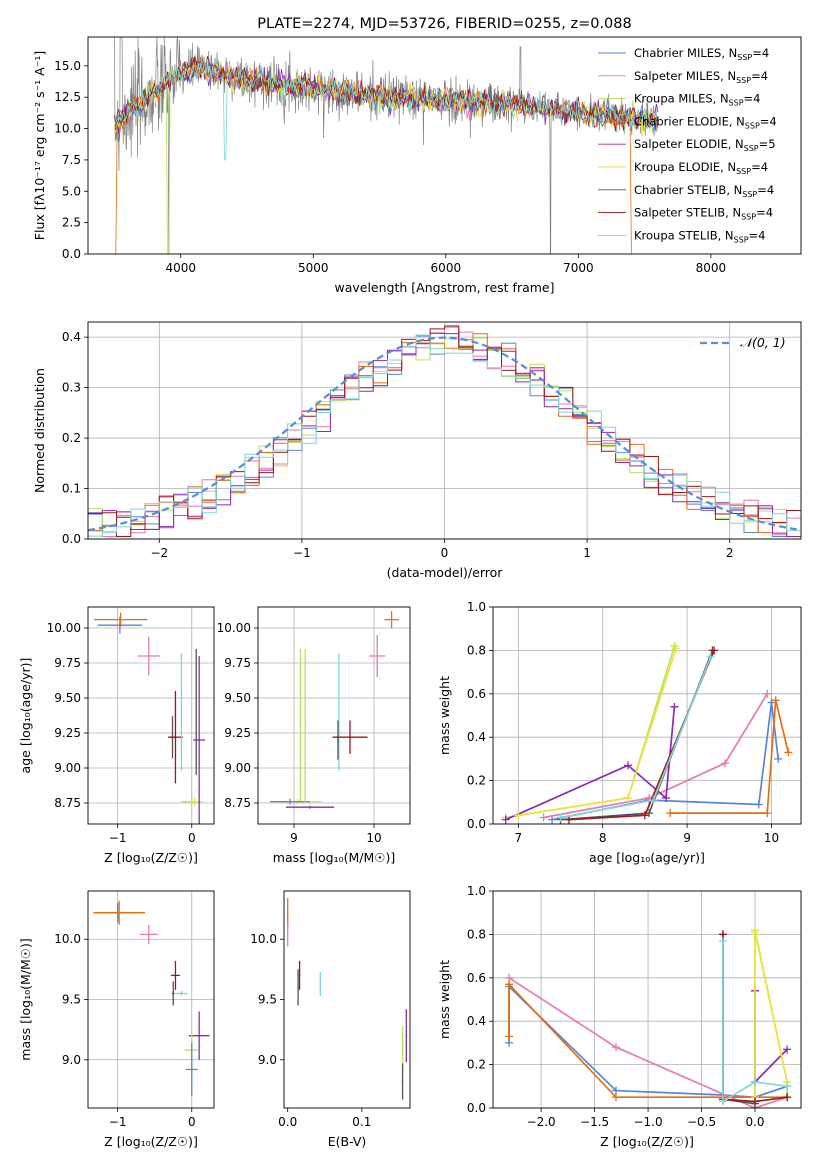  I want to click on x-tick-label: 0.1, so click(361, 1122).